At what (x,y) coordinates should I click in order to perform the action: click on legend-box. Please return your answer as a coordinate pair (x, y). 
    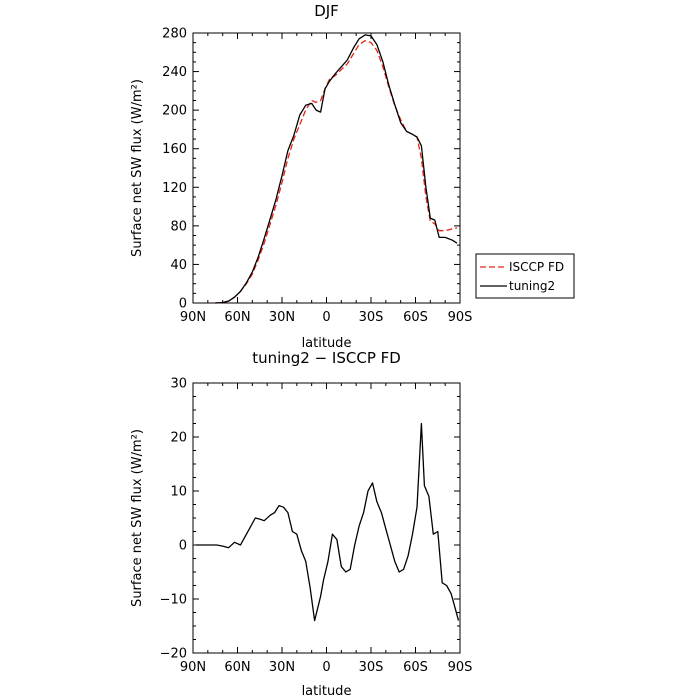
    Looking at the image, I should click on (525, 276).